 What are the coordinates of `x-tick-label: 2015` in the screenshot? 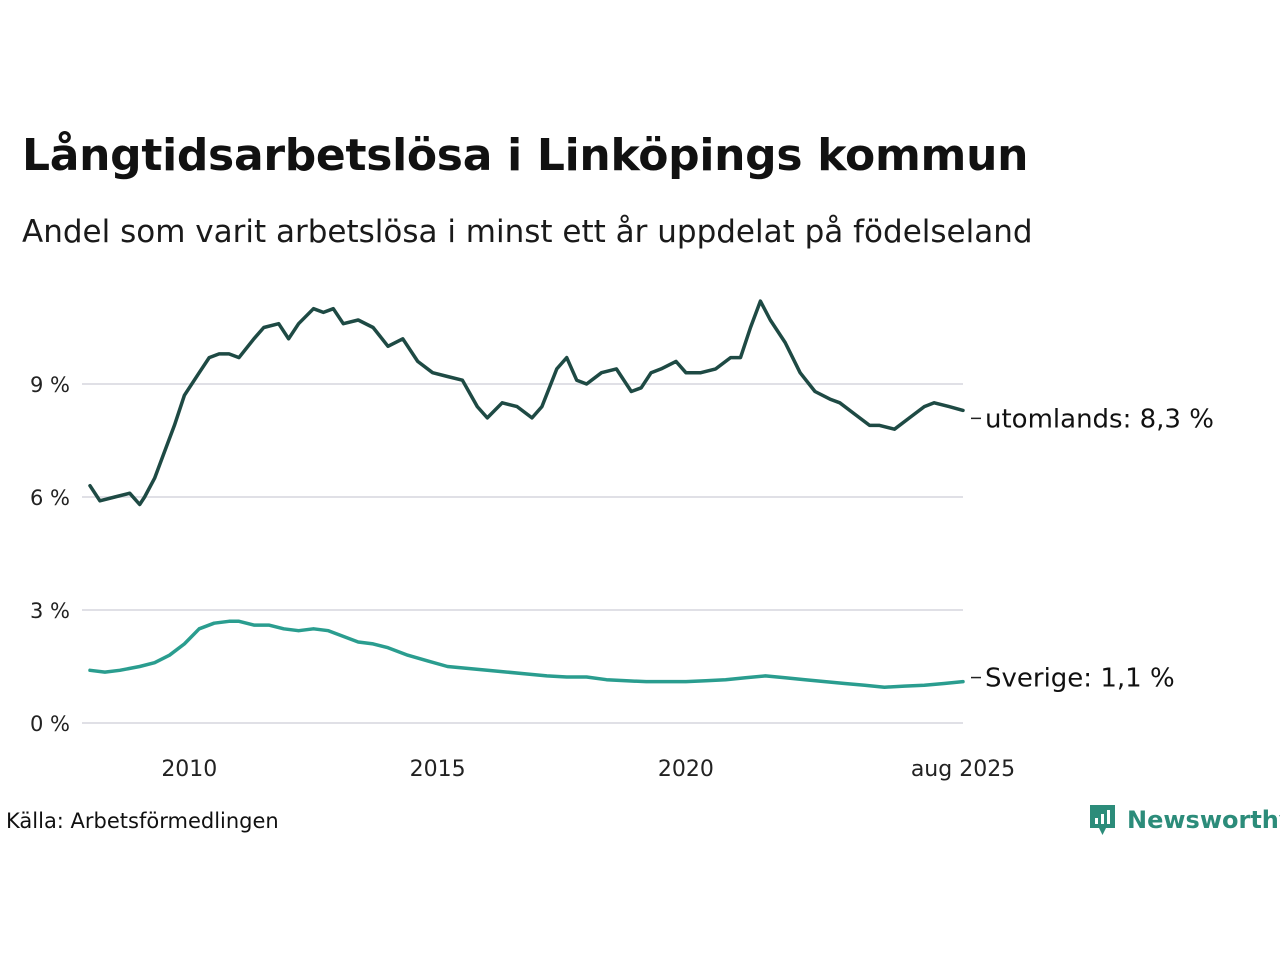 It's located at (438, 769).